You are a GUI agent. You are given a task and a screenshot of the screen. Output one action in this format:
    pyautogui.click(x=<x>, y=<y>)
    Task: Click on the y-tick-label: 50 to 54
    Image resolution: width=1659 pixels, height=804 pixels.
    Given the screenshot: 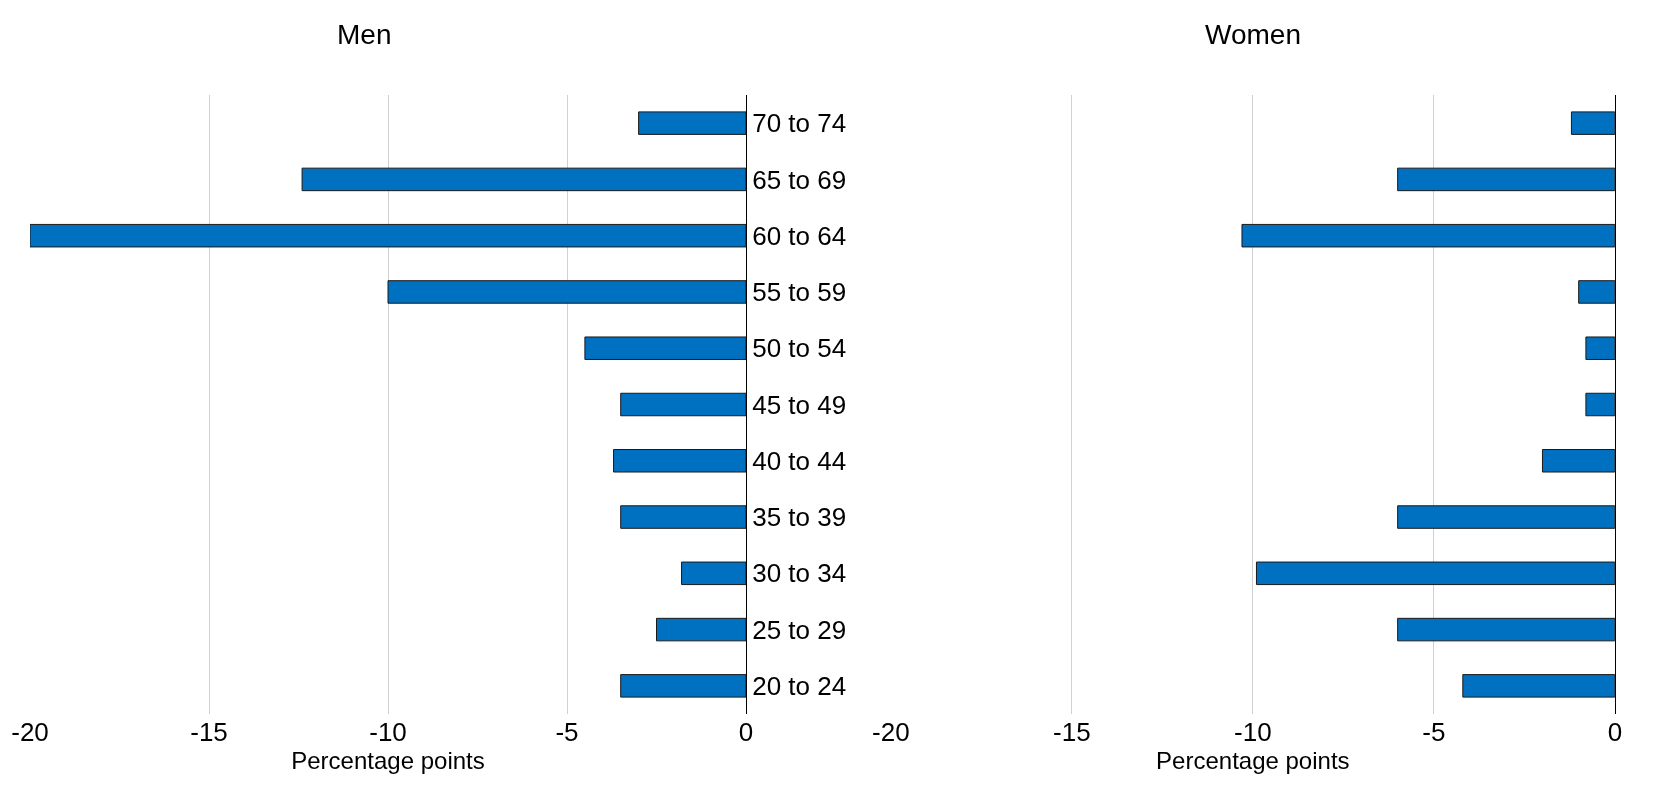 What is the action you would take?
    pyautogui.click(x=799, y=348)
    